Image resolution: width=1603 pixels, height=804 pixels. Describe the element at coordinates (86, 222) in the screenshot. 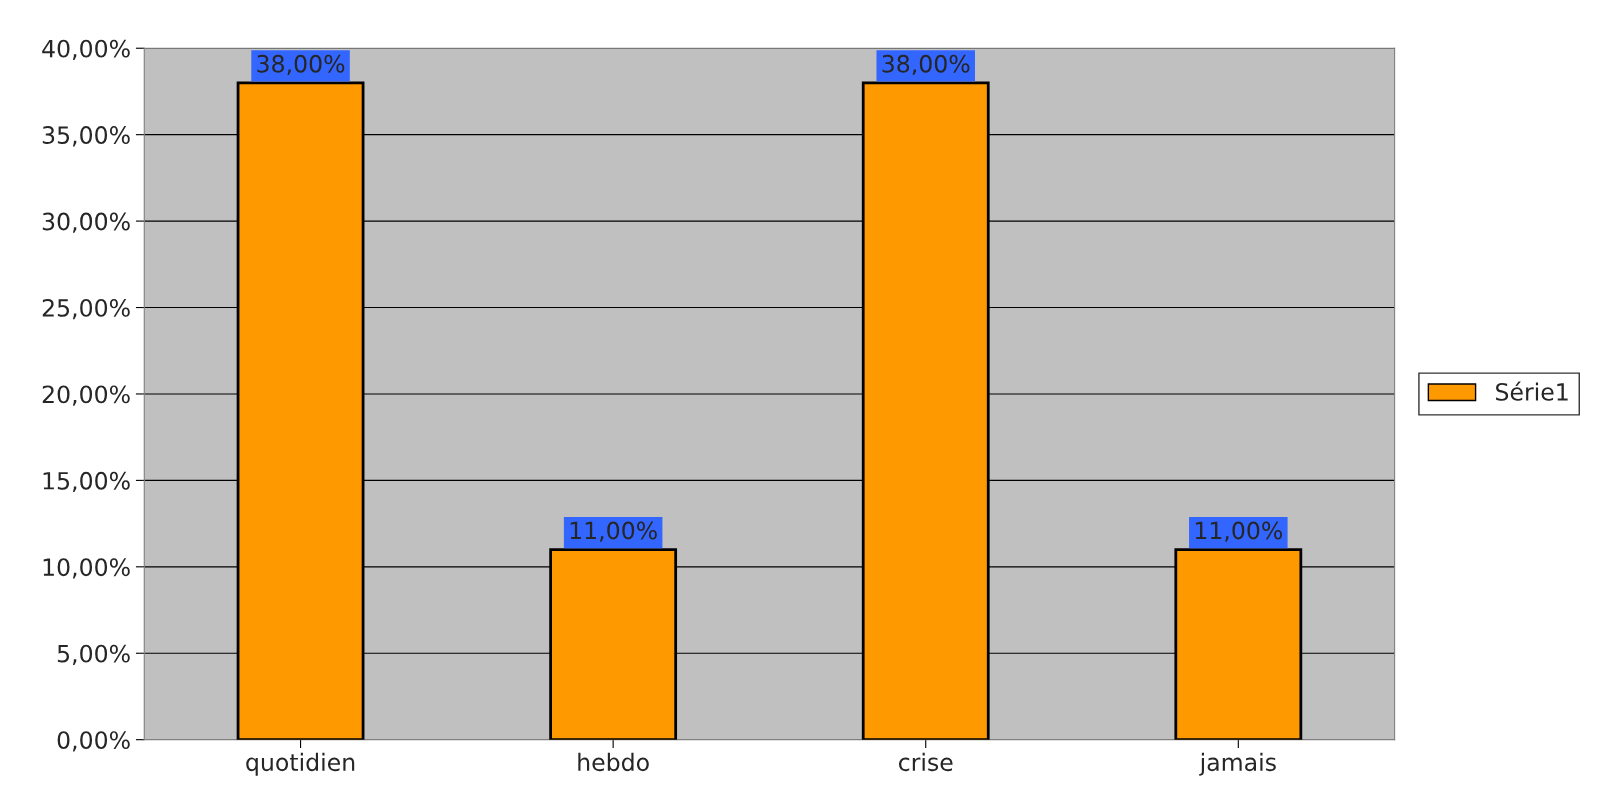

I see `y-tick-label: 30,00%` at that location.